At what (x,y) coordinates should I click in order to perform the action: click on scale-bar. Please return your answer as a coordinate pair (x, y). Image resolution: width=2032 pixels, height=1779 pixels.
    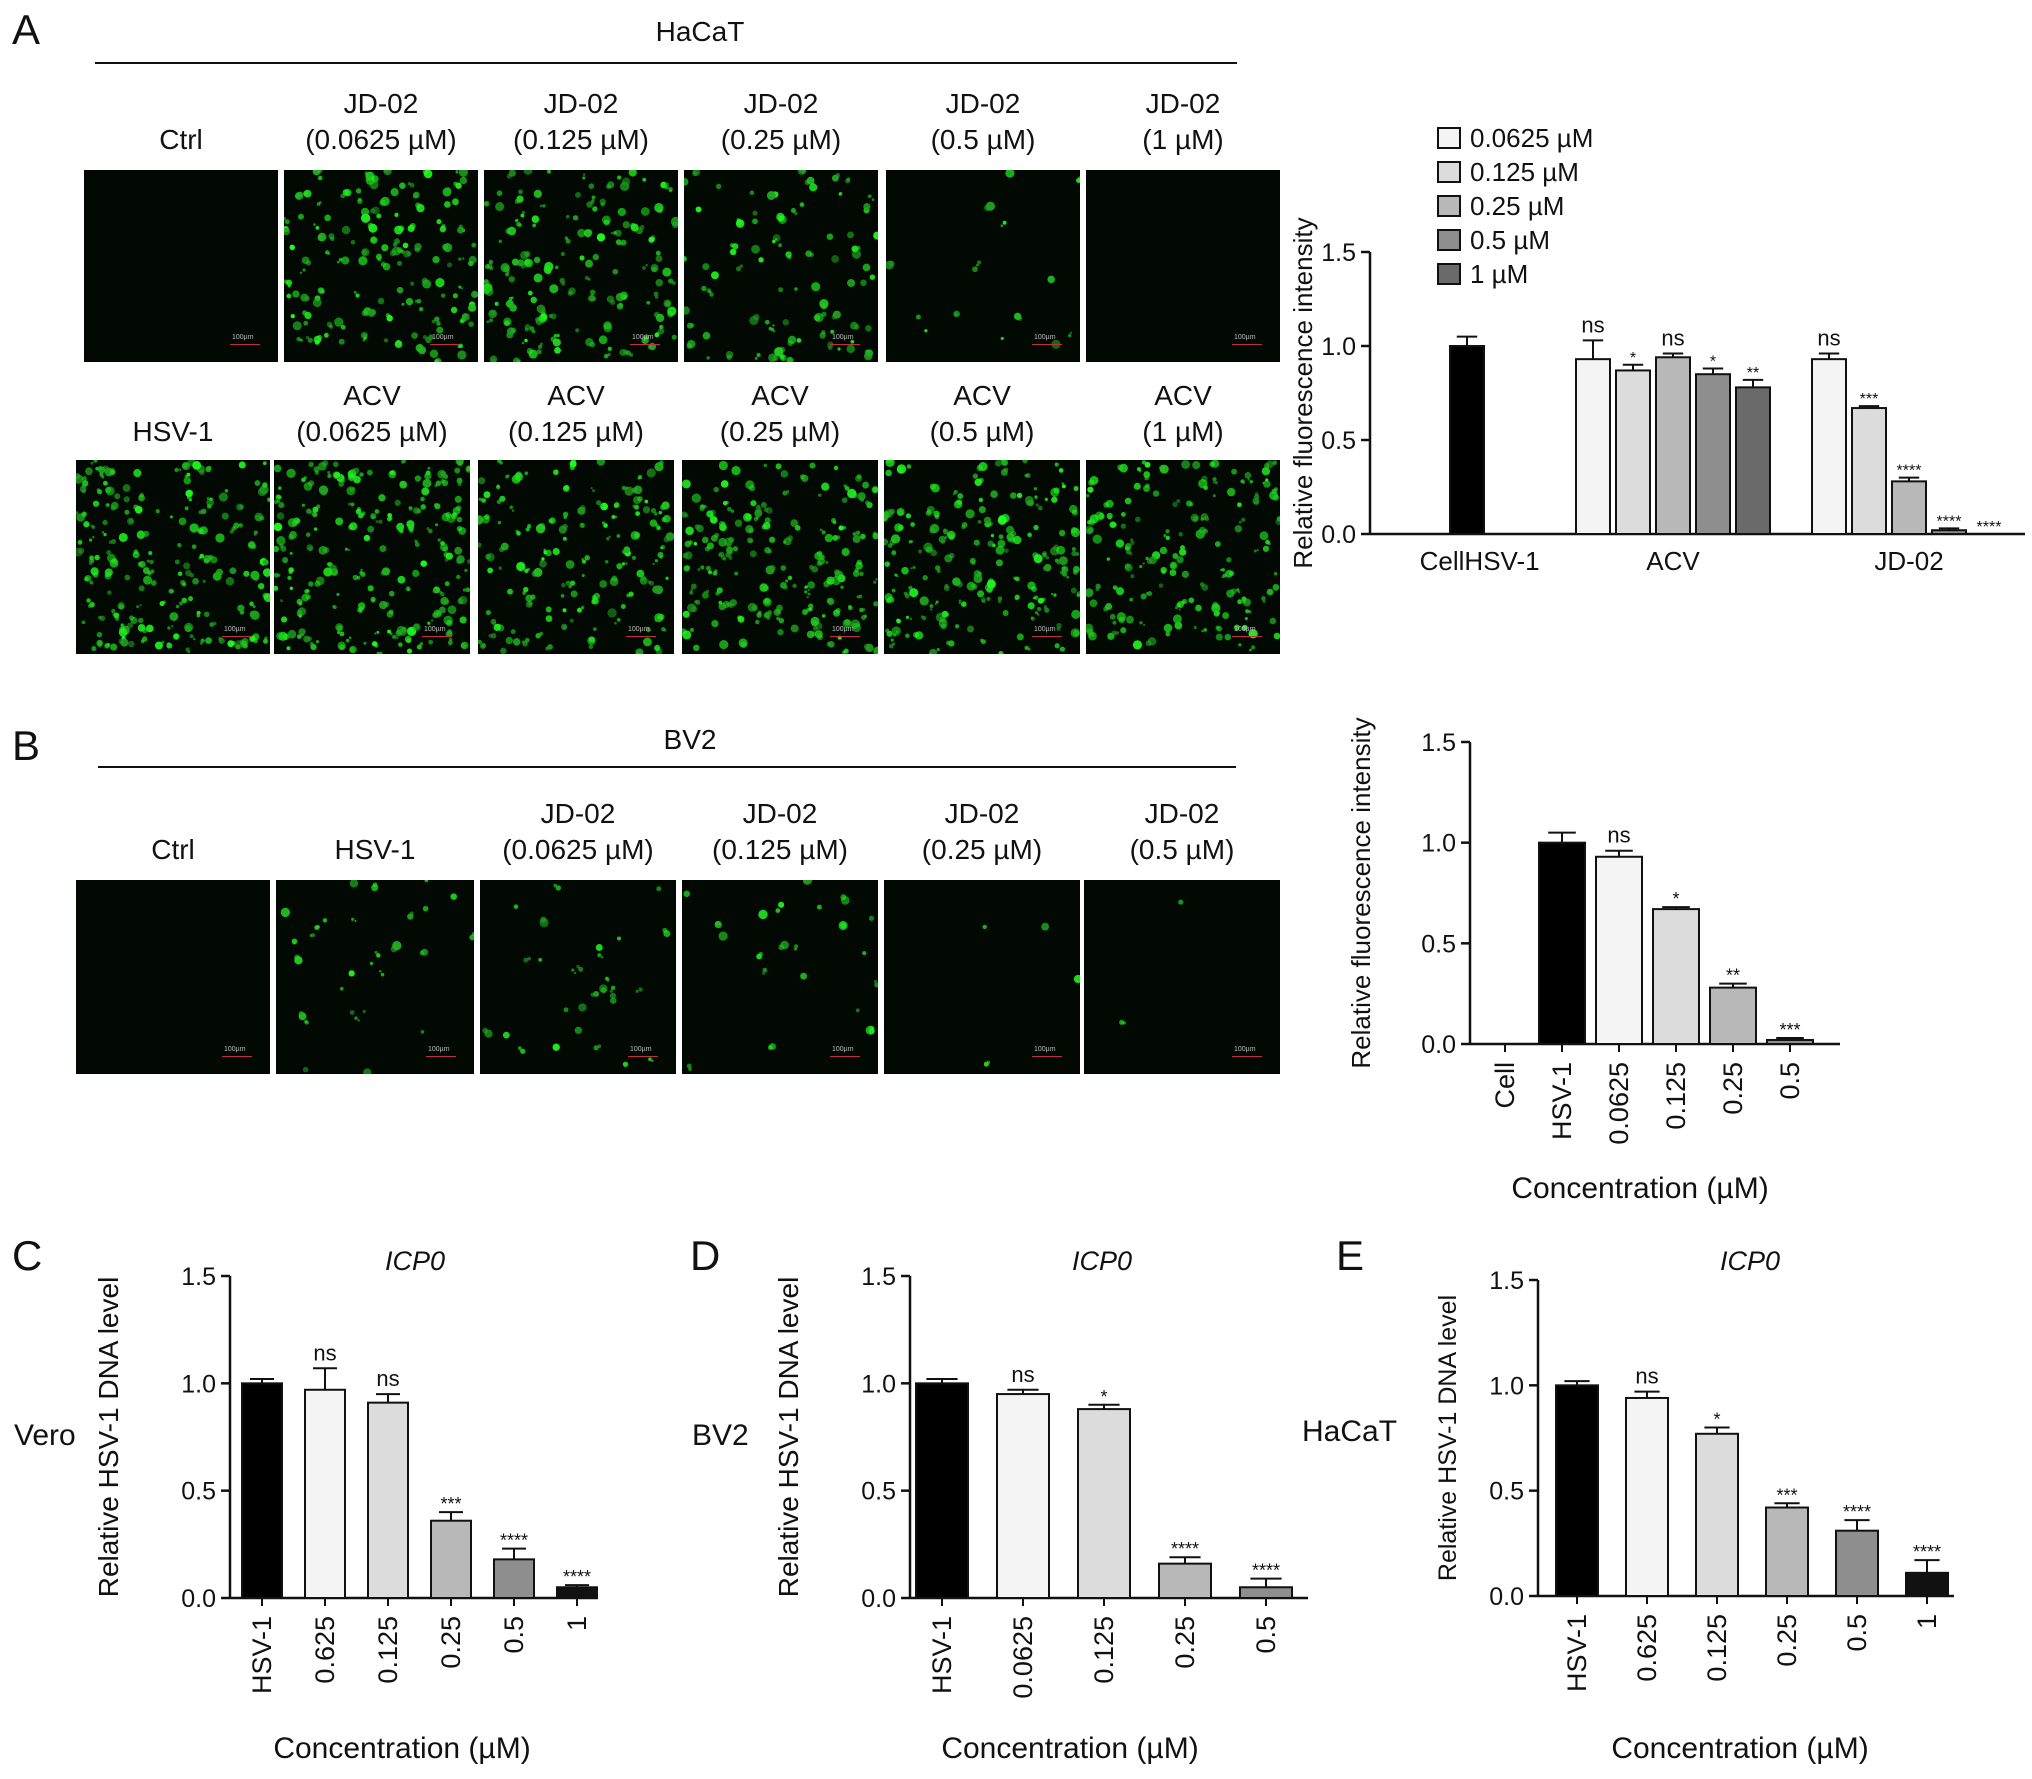
    Looking at the image, I should click on (641, 636).